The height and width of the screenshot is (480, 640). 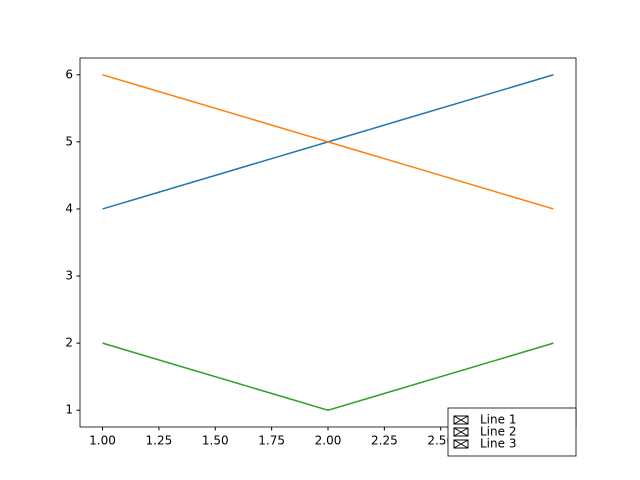 I want to click on y-tick-label: 5, so click(x=69, y=141).